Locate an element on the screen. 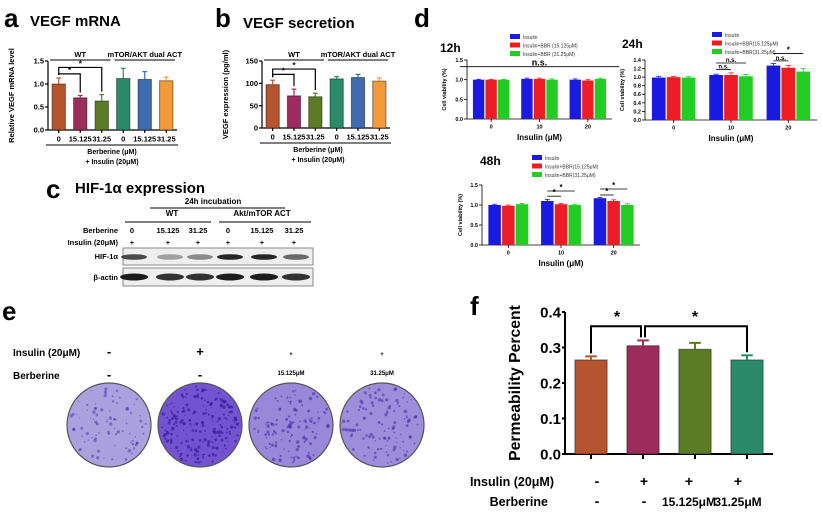  blot-band-hif is located at coordinates (264, 257).